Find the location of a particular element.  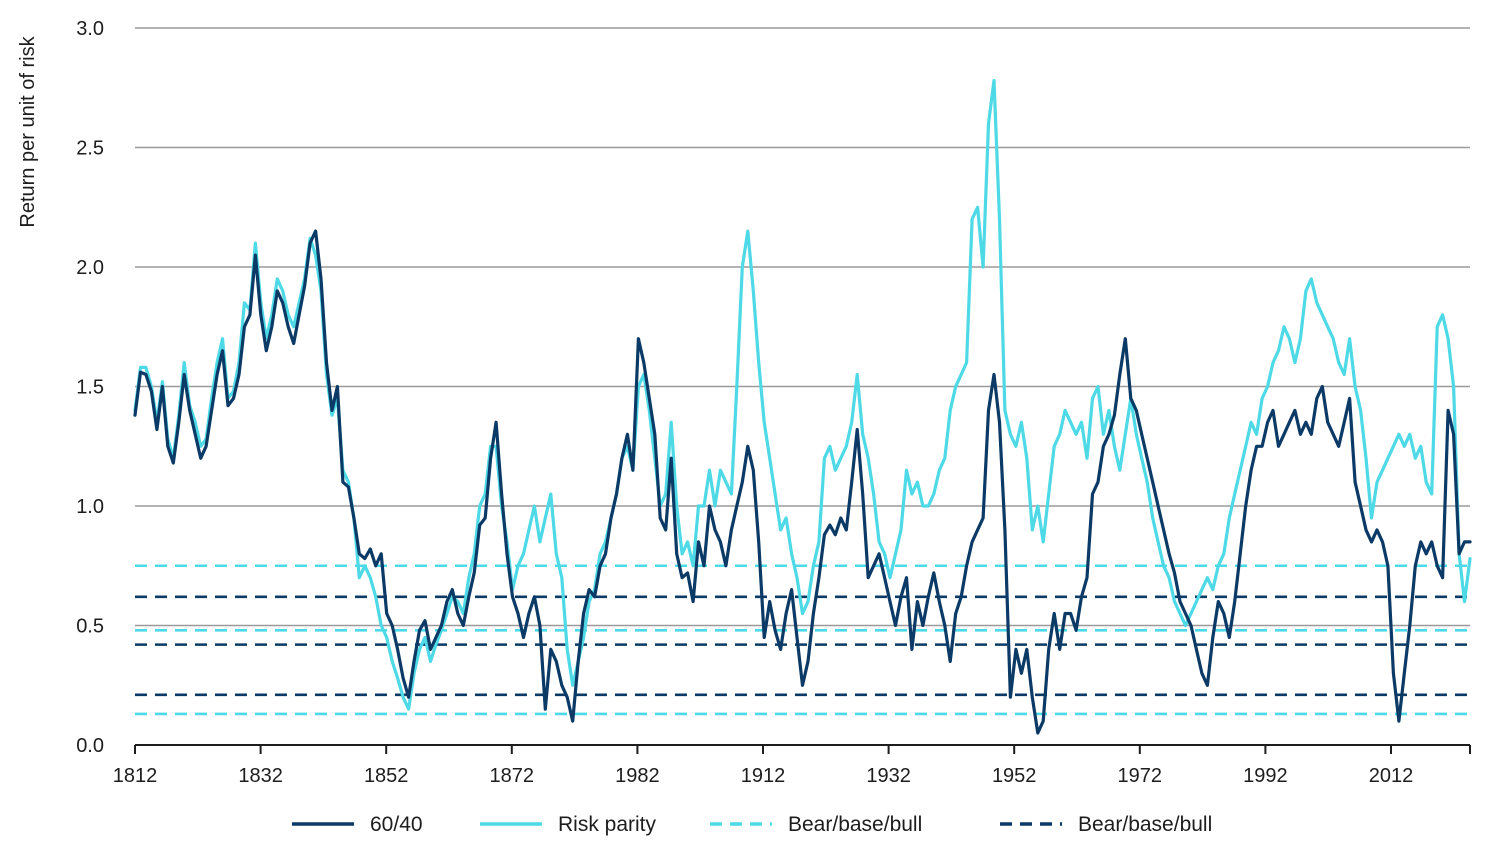

x-tick-label: 1872 is located at coordinates (512, 776).